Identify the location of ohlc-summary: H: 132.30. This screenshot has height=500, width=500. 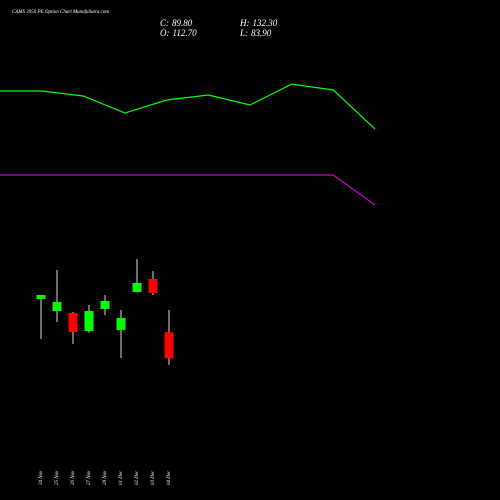
(258, 23).